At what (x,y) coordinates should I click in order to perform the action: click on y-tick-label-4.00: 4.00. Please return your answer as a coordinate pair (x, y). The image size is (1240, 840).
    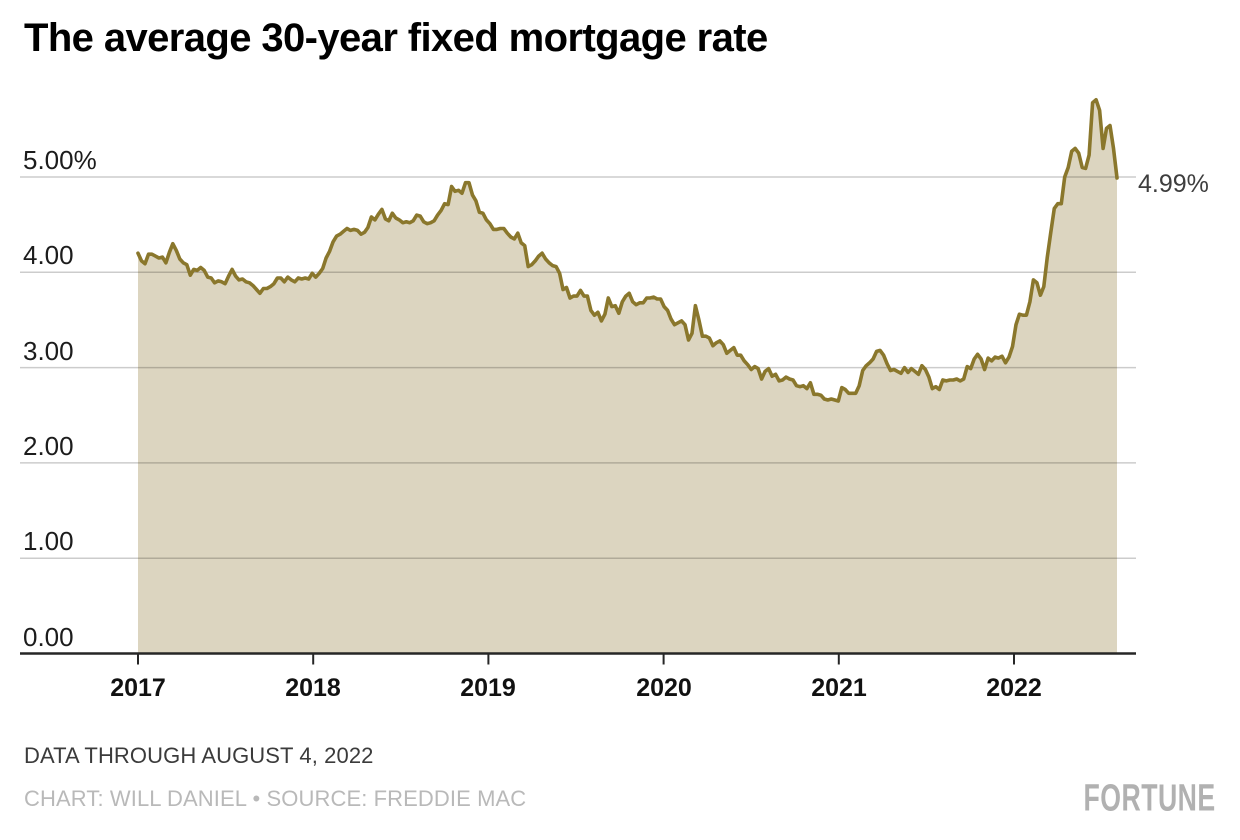
    Looking at the image, I should click on (48, 255).